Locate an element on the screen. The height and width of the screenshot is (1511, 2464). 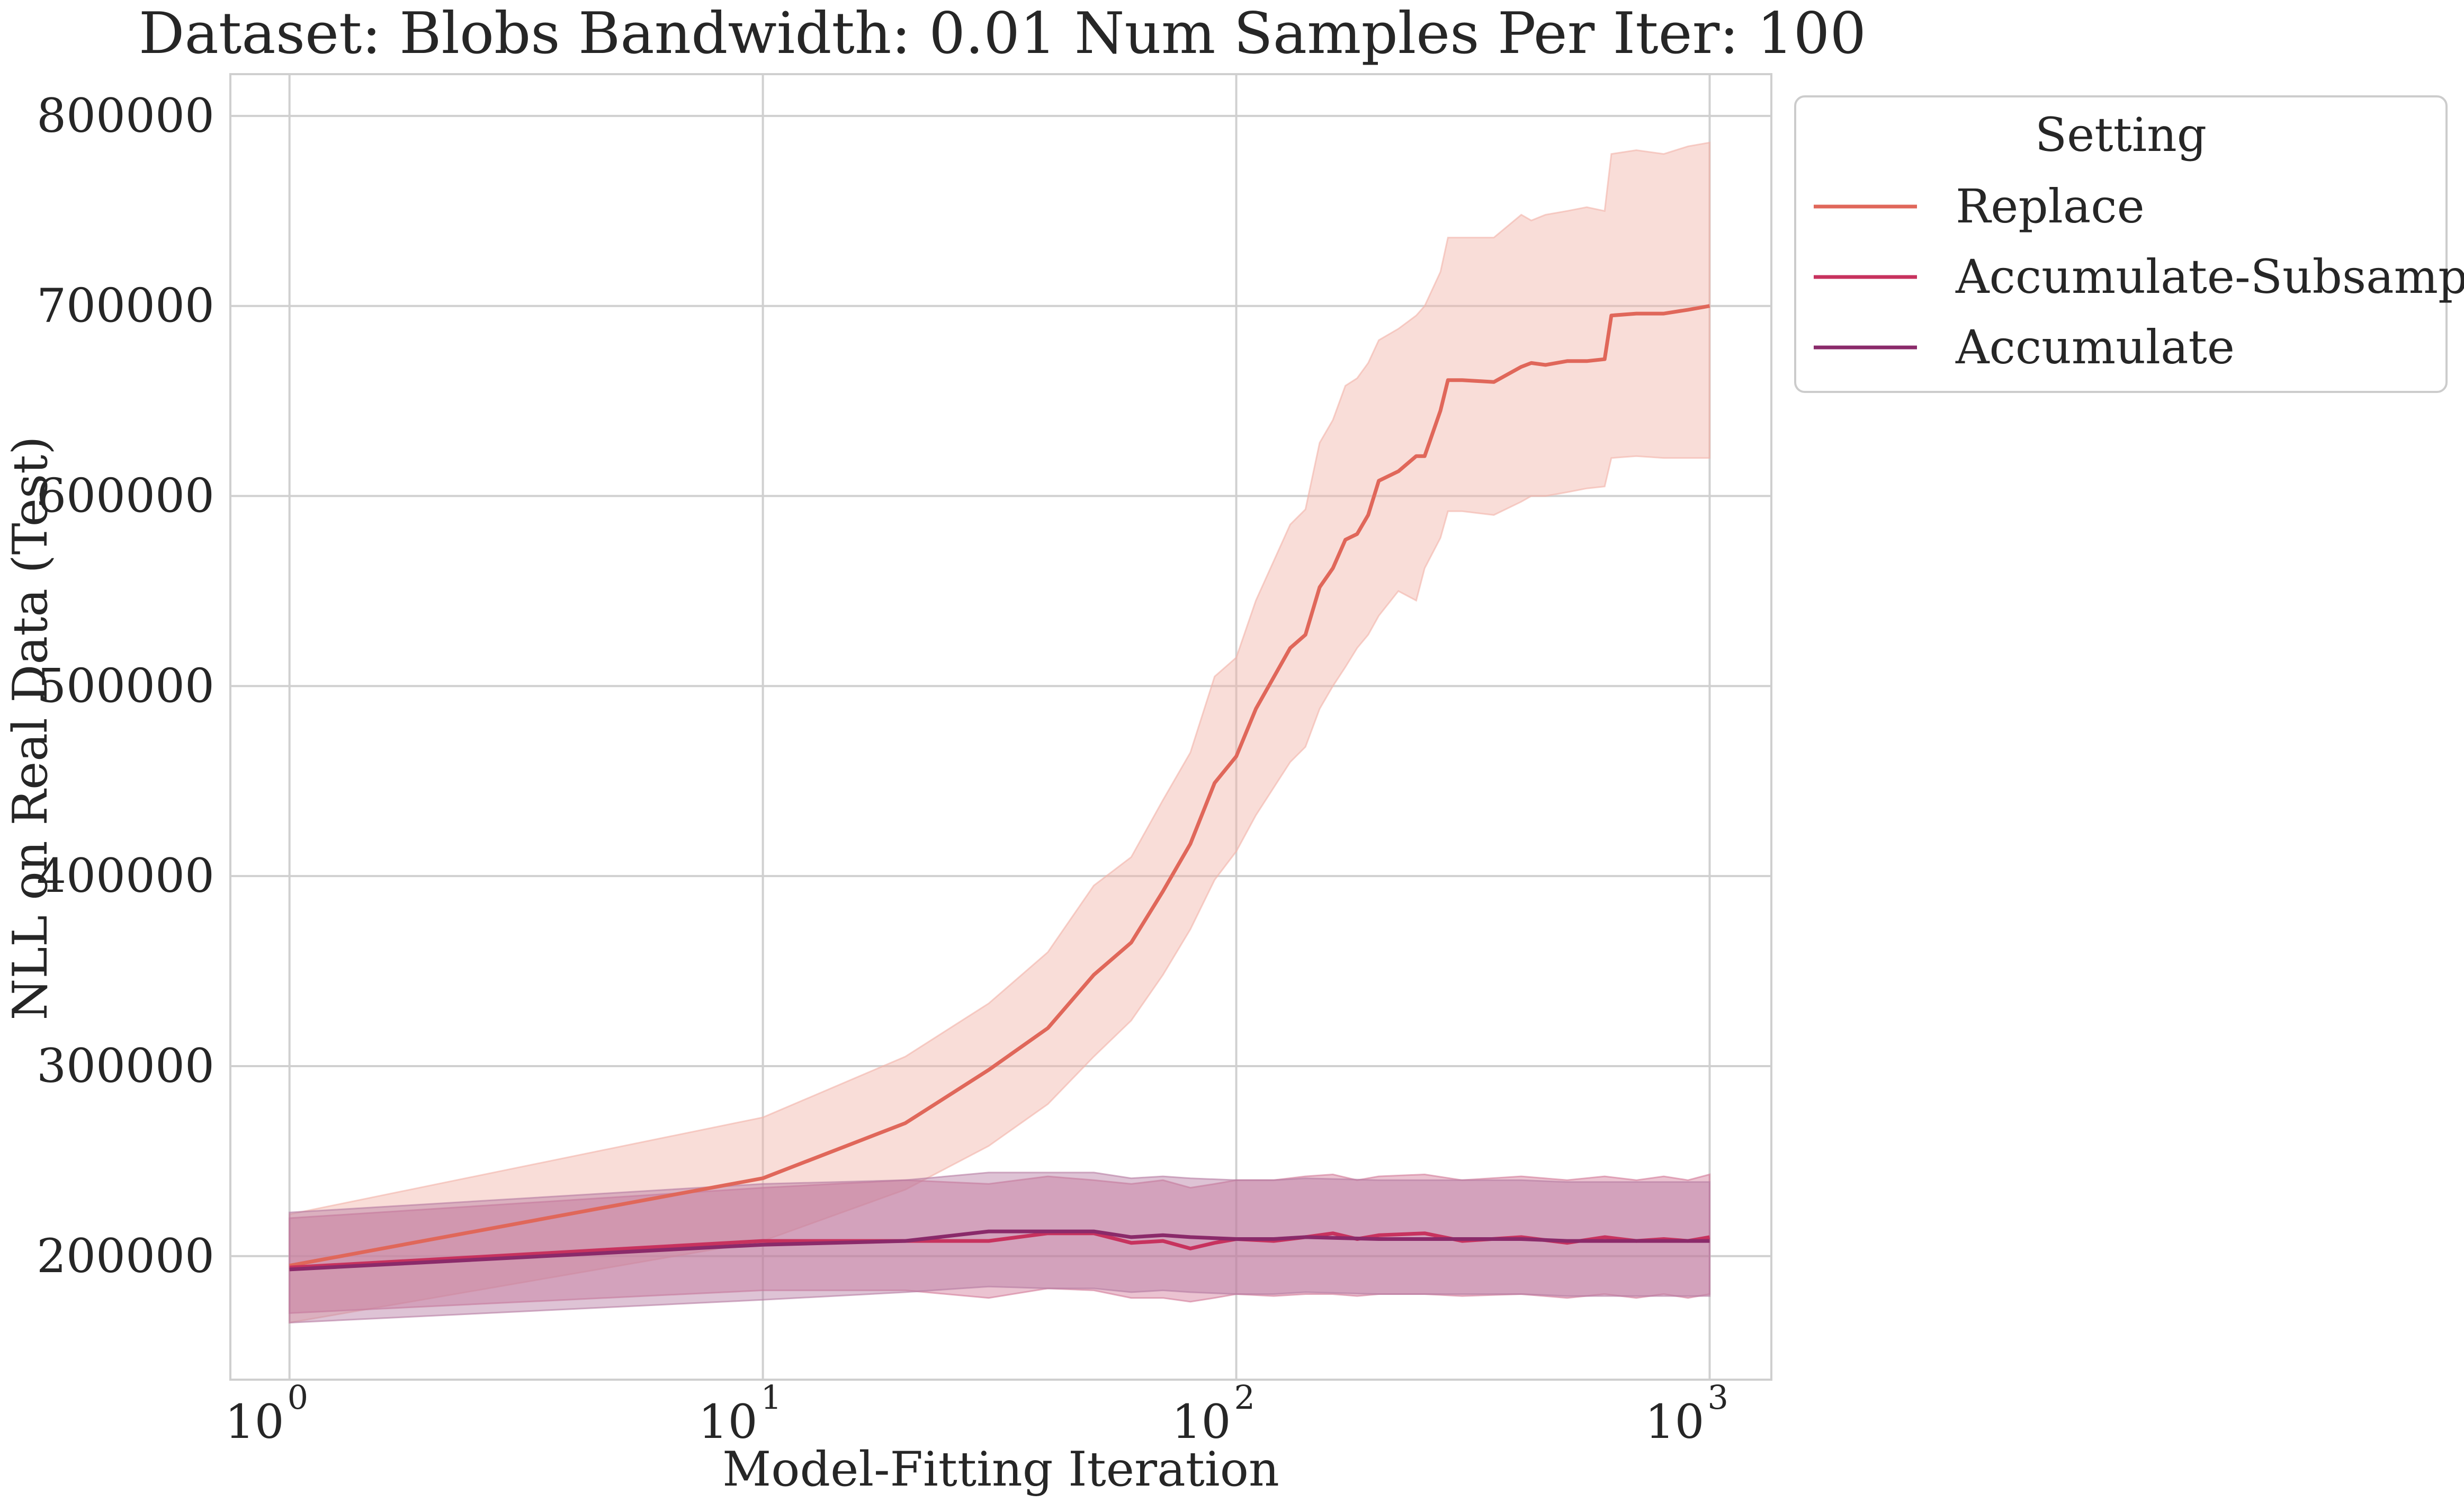
x-tick-label: 10 0 is located at coordinates (266, 1413).